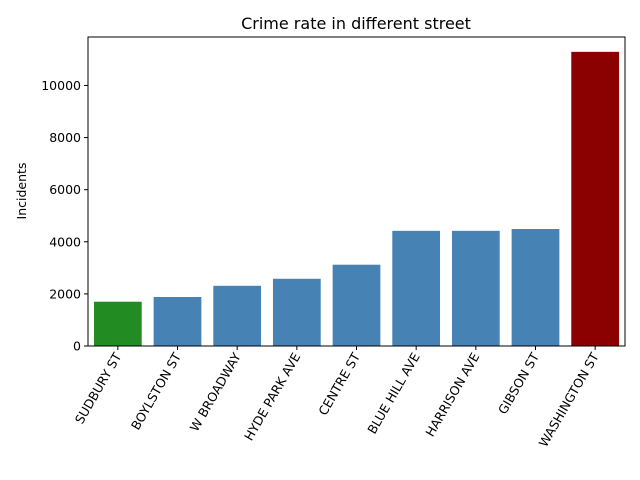 Image resolution: width=640 pixels, height=480 pixels. I want to click on y-tick-label: 8000, so click(65, 137).